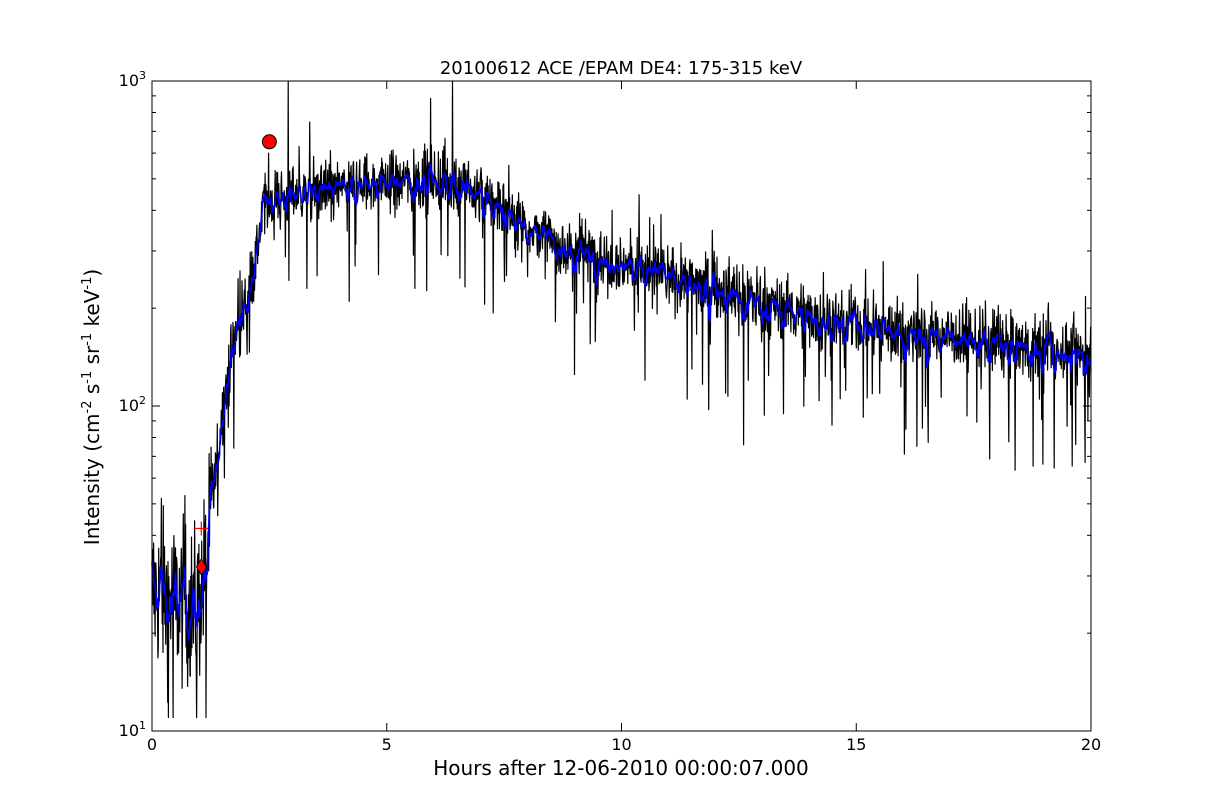 This screenshot has height=812, width=1212. What do you see at coordinates (1091, 744) in the screenshot?
I see `x-tick-label: 20` at bounding box center [1091, 744].